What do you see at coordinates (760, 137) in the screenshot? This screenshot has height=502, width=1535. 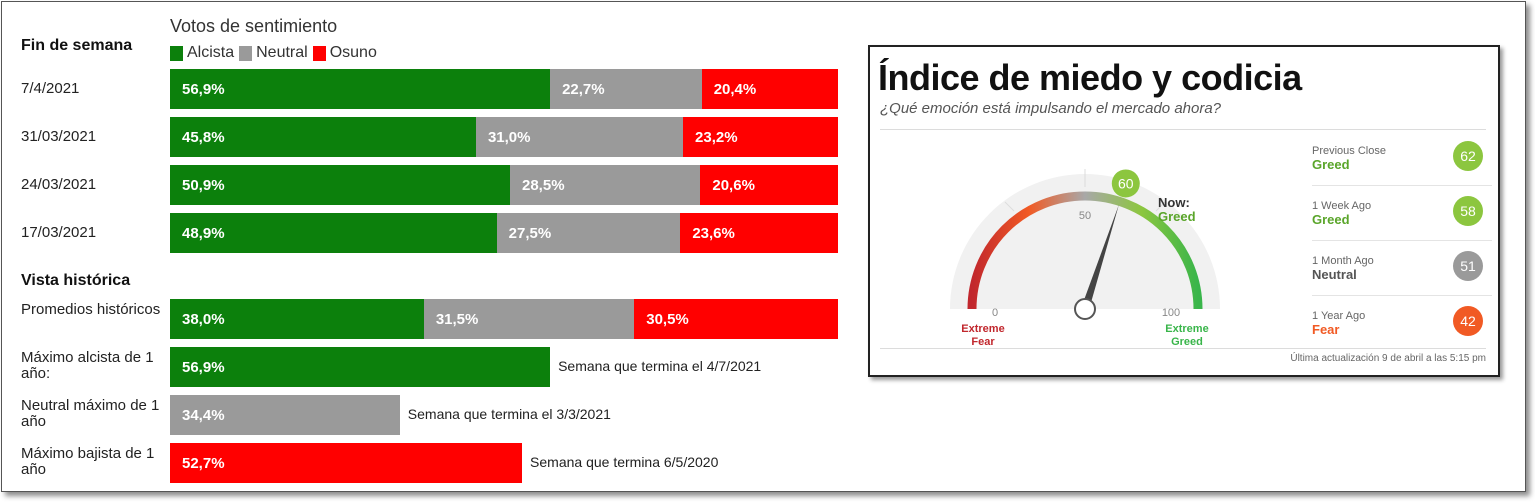 I see `bar-segment-osuno: 23,2%` at bounding box center [760, 137].